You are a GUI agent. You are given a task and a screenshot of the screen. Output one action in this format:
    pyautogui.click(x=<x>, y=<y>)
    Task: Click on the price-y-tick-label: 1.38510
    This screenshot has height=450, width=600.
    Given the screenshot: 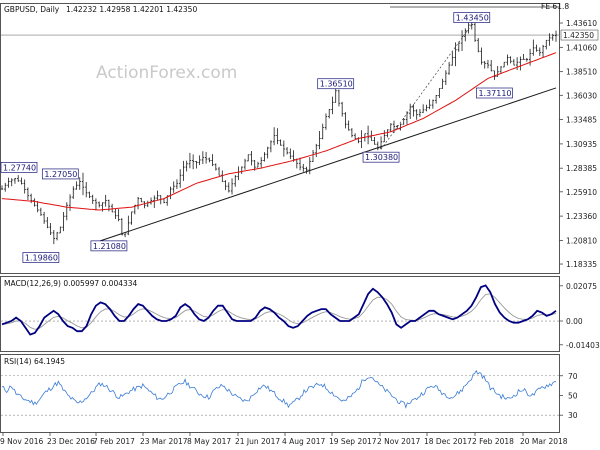 What is the action you would take?
    pyautogui.click(x=581, y=72)
    